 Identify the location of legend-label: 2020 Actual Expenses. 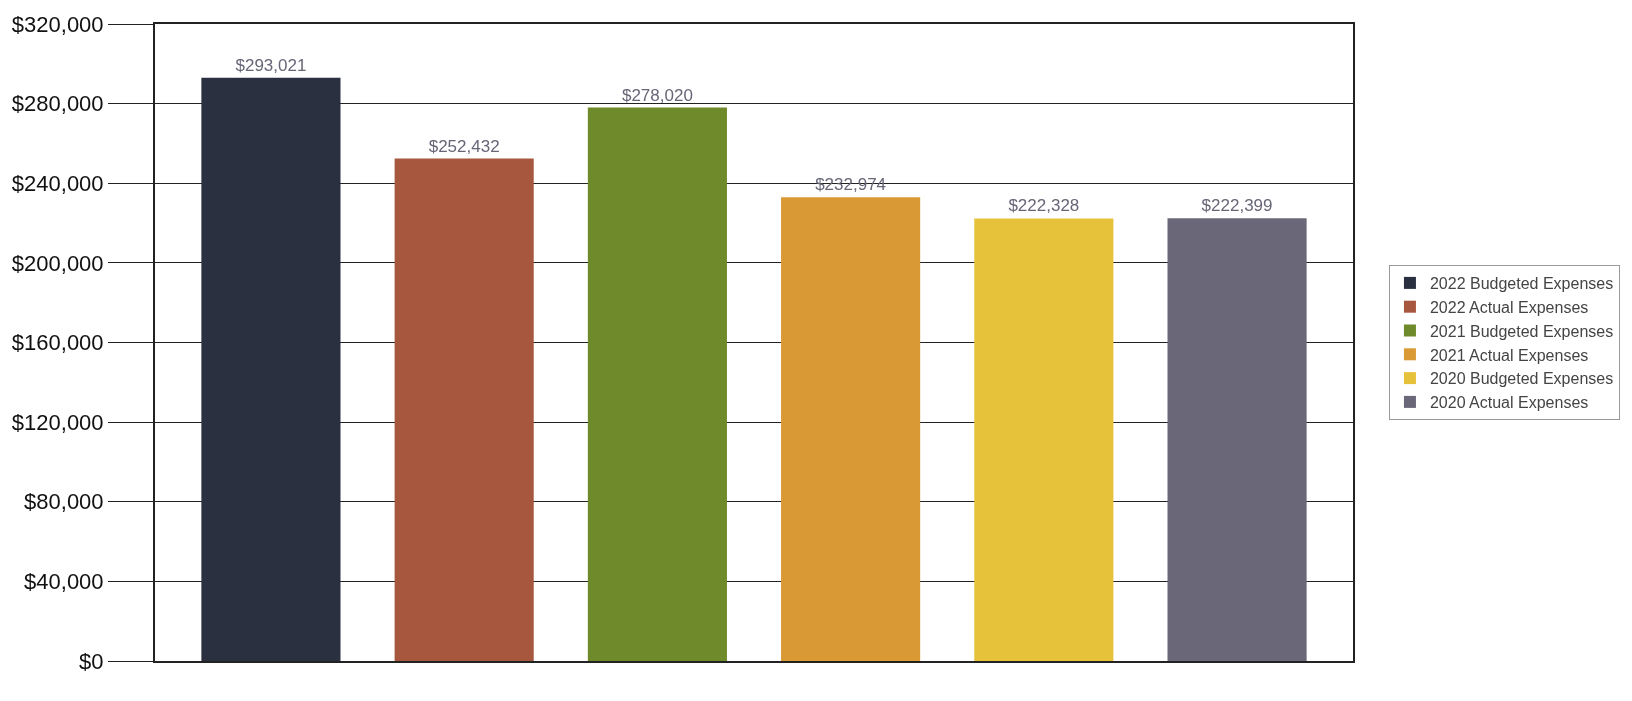
(1509, 403).